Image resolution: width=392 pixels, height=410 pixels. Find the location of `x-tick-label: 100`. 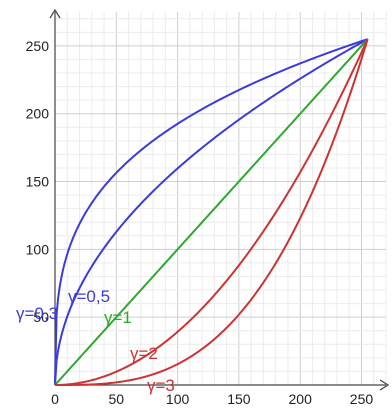

x-tick-label: 100 is located at coordinates (178, 399).